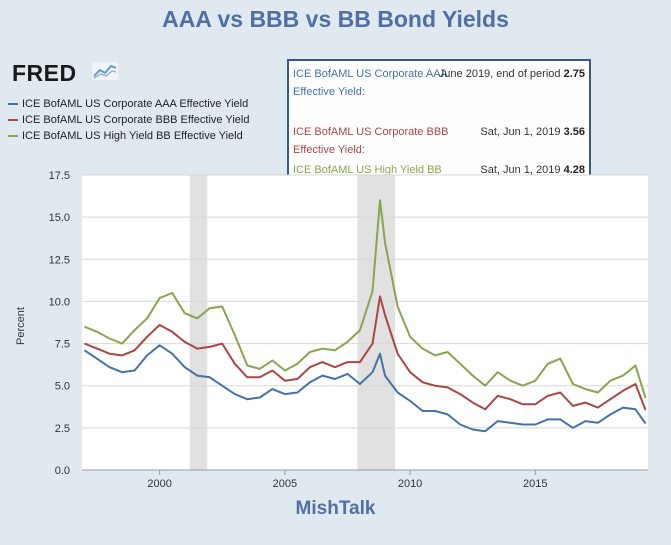  Describe the element at coordinates (62, 345) in the screenshot. I see `y-tick-label: 7.5` at that location.